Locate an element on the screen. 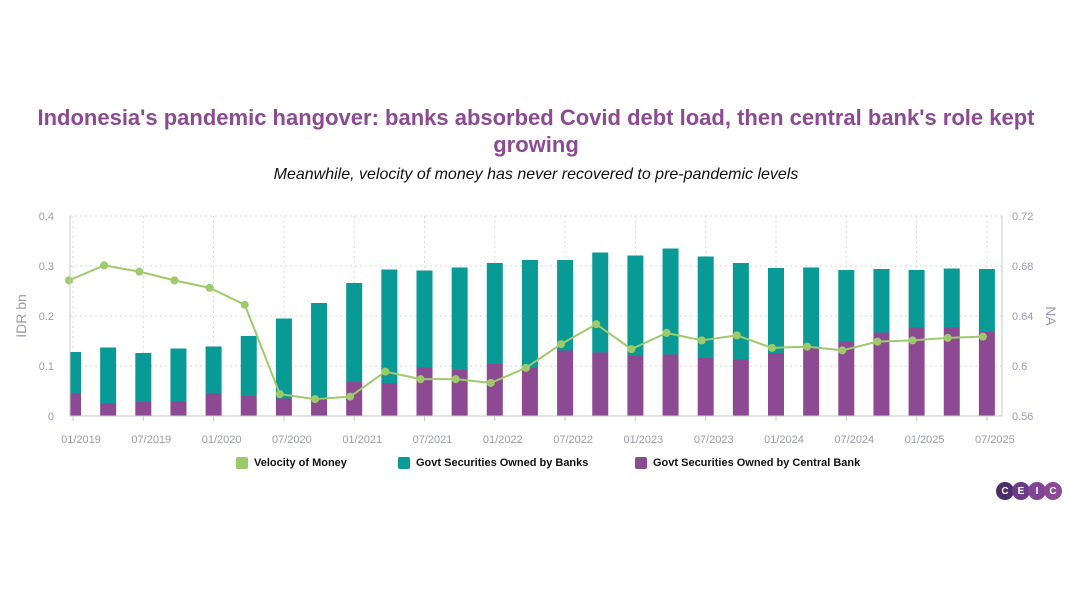 The width and height of the screenshot is (1072, 603). x-tick-label: 01/2019 is located at coordinates (81, 440).